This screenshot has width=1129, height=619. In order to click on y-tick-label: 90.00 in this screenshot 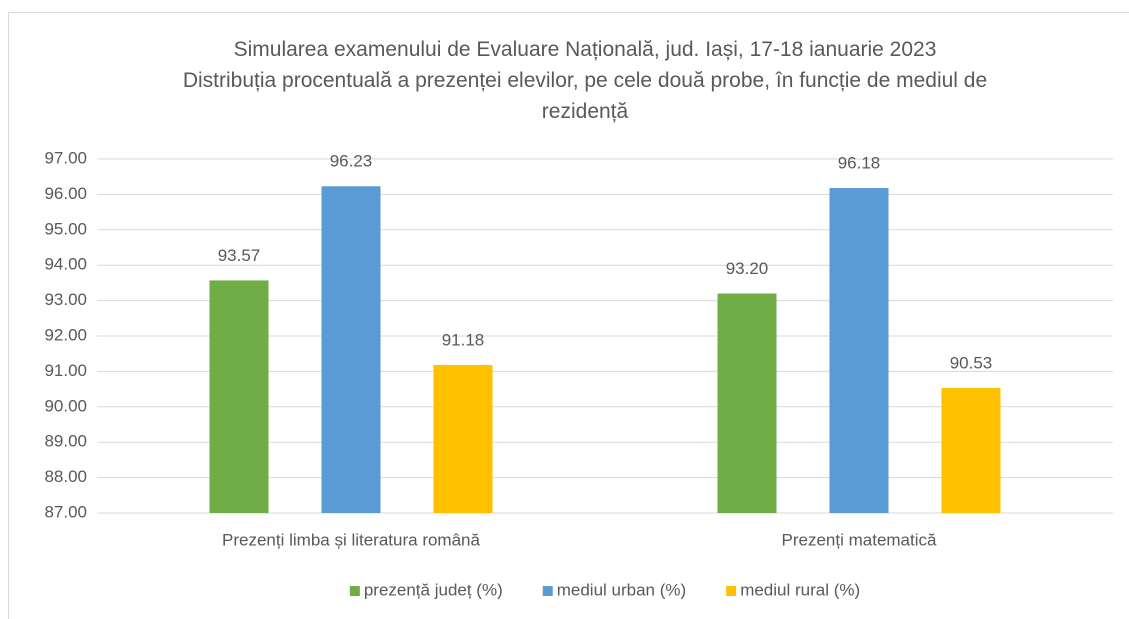, I will do `click(65, 405)`.